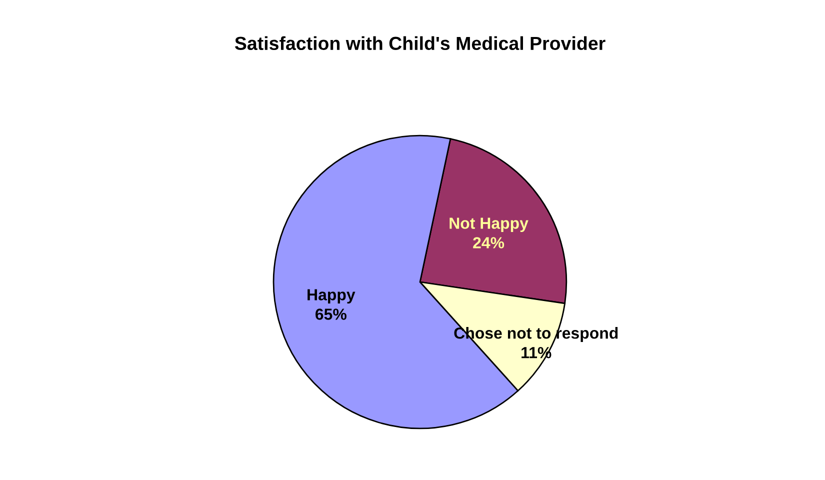 The image size is (825, 480). I want to click on slice-label: Happy, so click(332, 296).